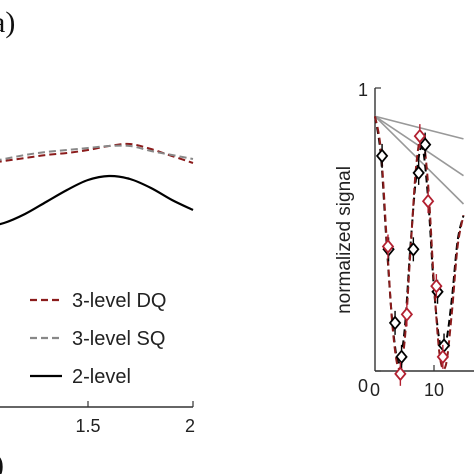 The height and width of the screenshot is (474, 474). Describe the element at coordinates (87, 426) in the screenshot. I see `left-x-tick-label-1: 1.5` at that location.